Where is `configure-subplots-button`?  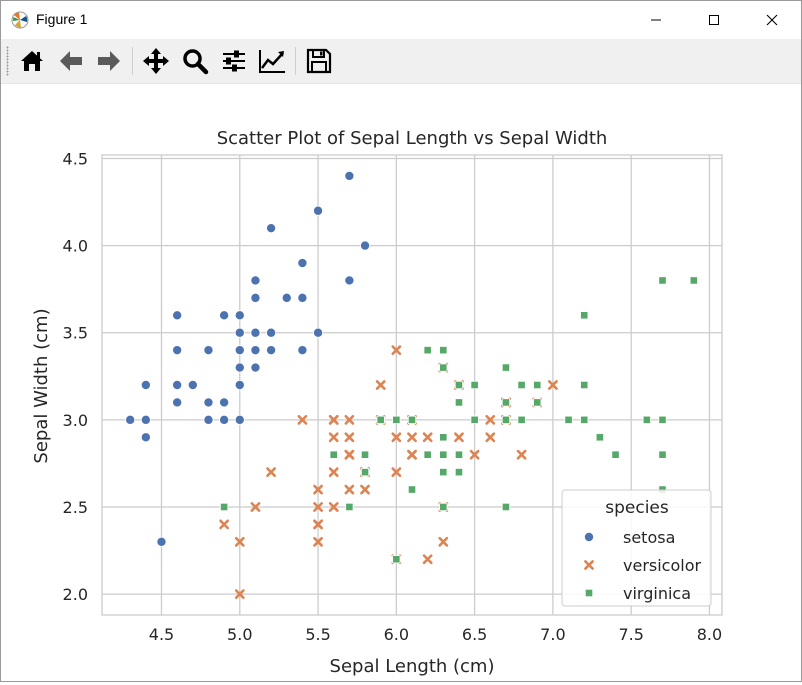 configure-subplots-button is located at coordinates (234, 61).